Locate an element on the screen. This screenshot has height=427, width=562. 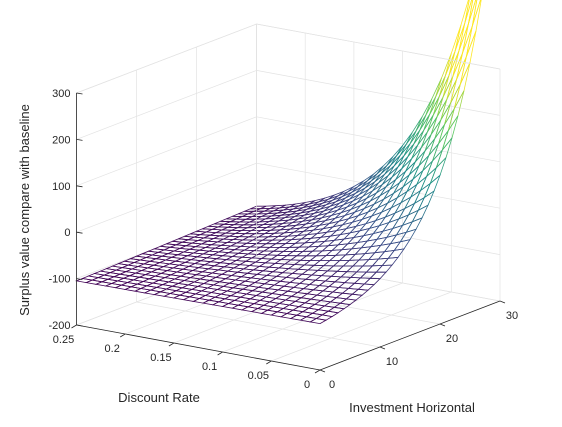
y-tick-label: 0.2 is located at coordinates (112, 349).